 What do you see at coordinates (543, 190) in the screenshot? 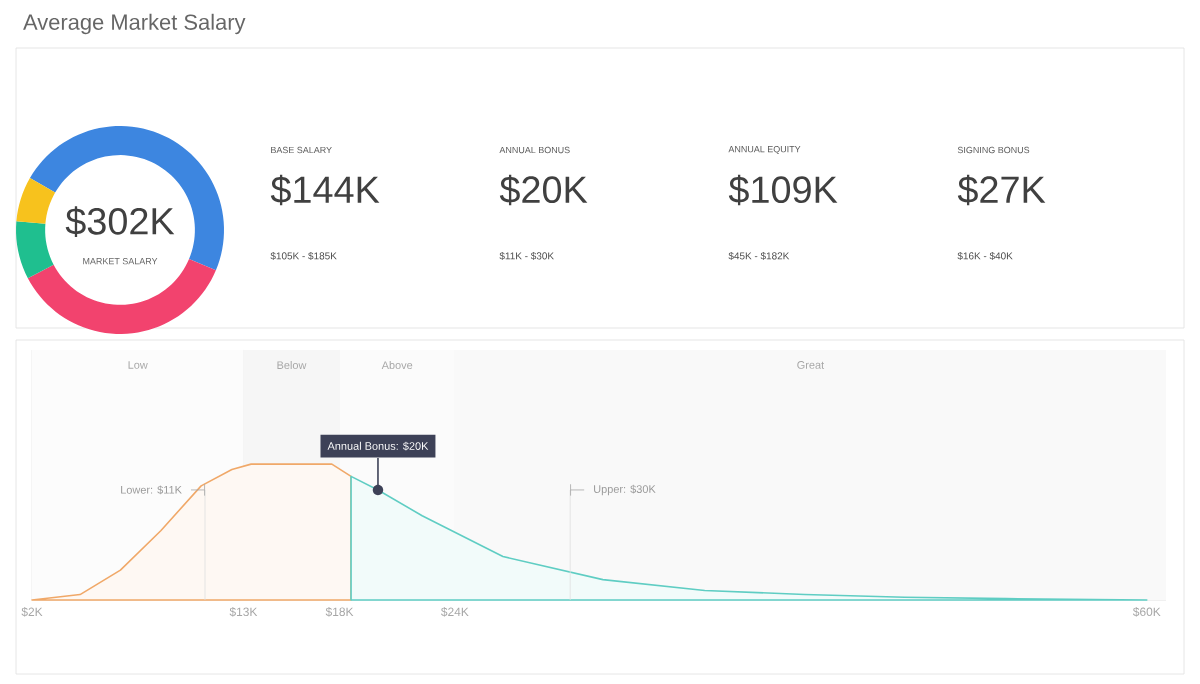
I see `text: $20K` at bounding box center [543, 190].